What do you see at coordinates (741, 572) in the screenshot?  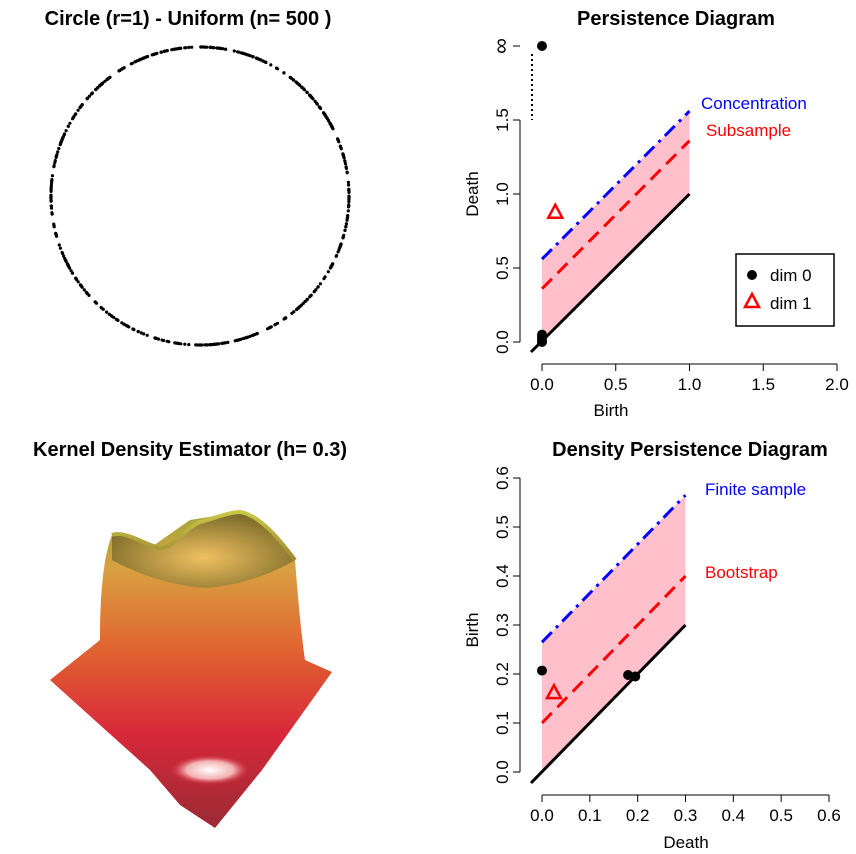 I see `dpd-bootstrap-label: Bootstrap` at bounding box center [741, 572].